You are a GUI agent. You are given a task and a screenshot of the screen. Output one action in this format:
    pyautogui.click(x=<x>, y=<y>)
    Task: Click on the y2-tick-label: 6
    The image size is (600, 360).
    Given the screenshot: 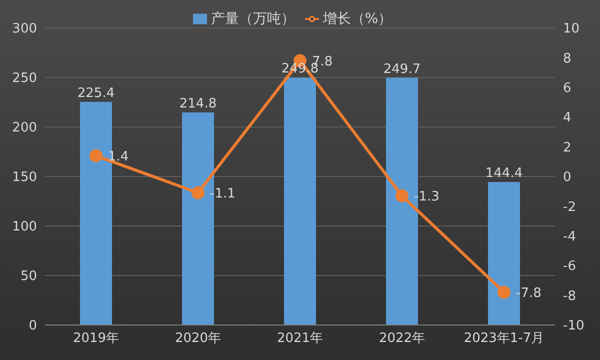 What is the action you would take?
    pyautogui.click(x=567, y=88)
    